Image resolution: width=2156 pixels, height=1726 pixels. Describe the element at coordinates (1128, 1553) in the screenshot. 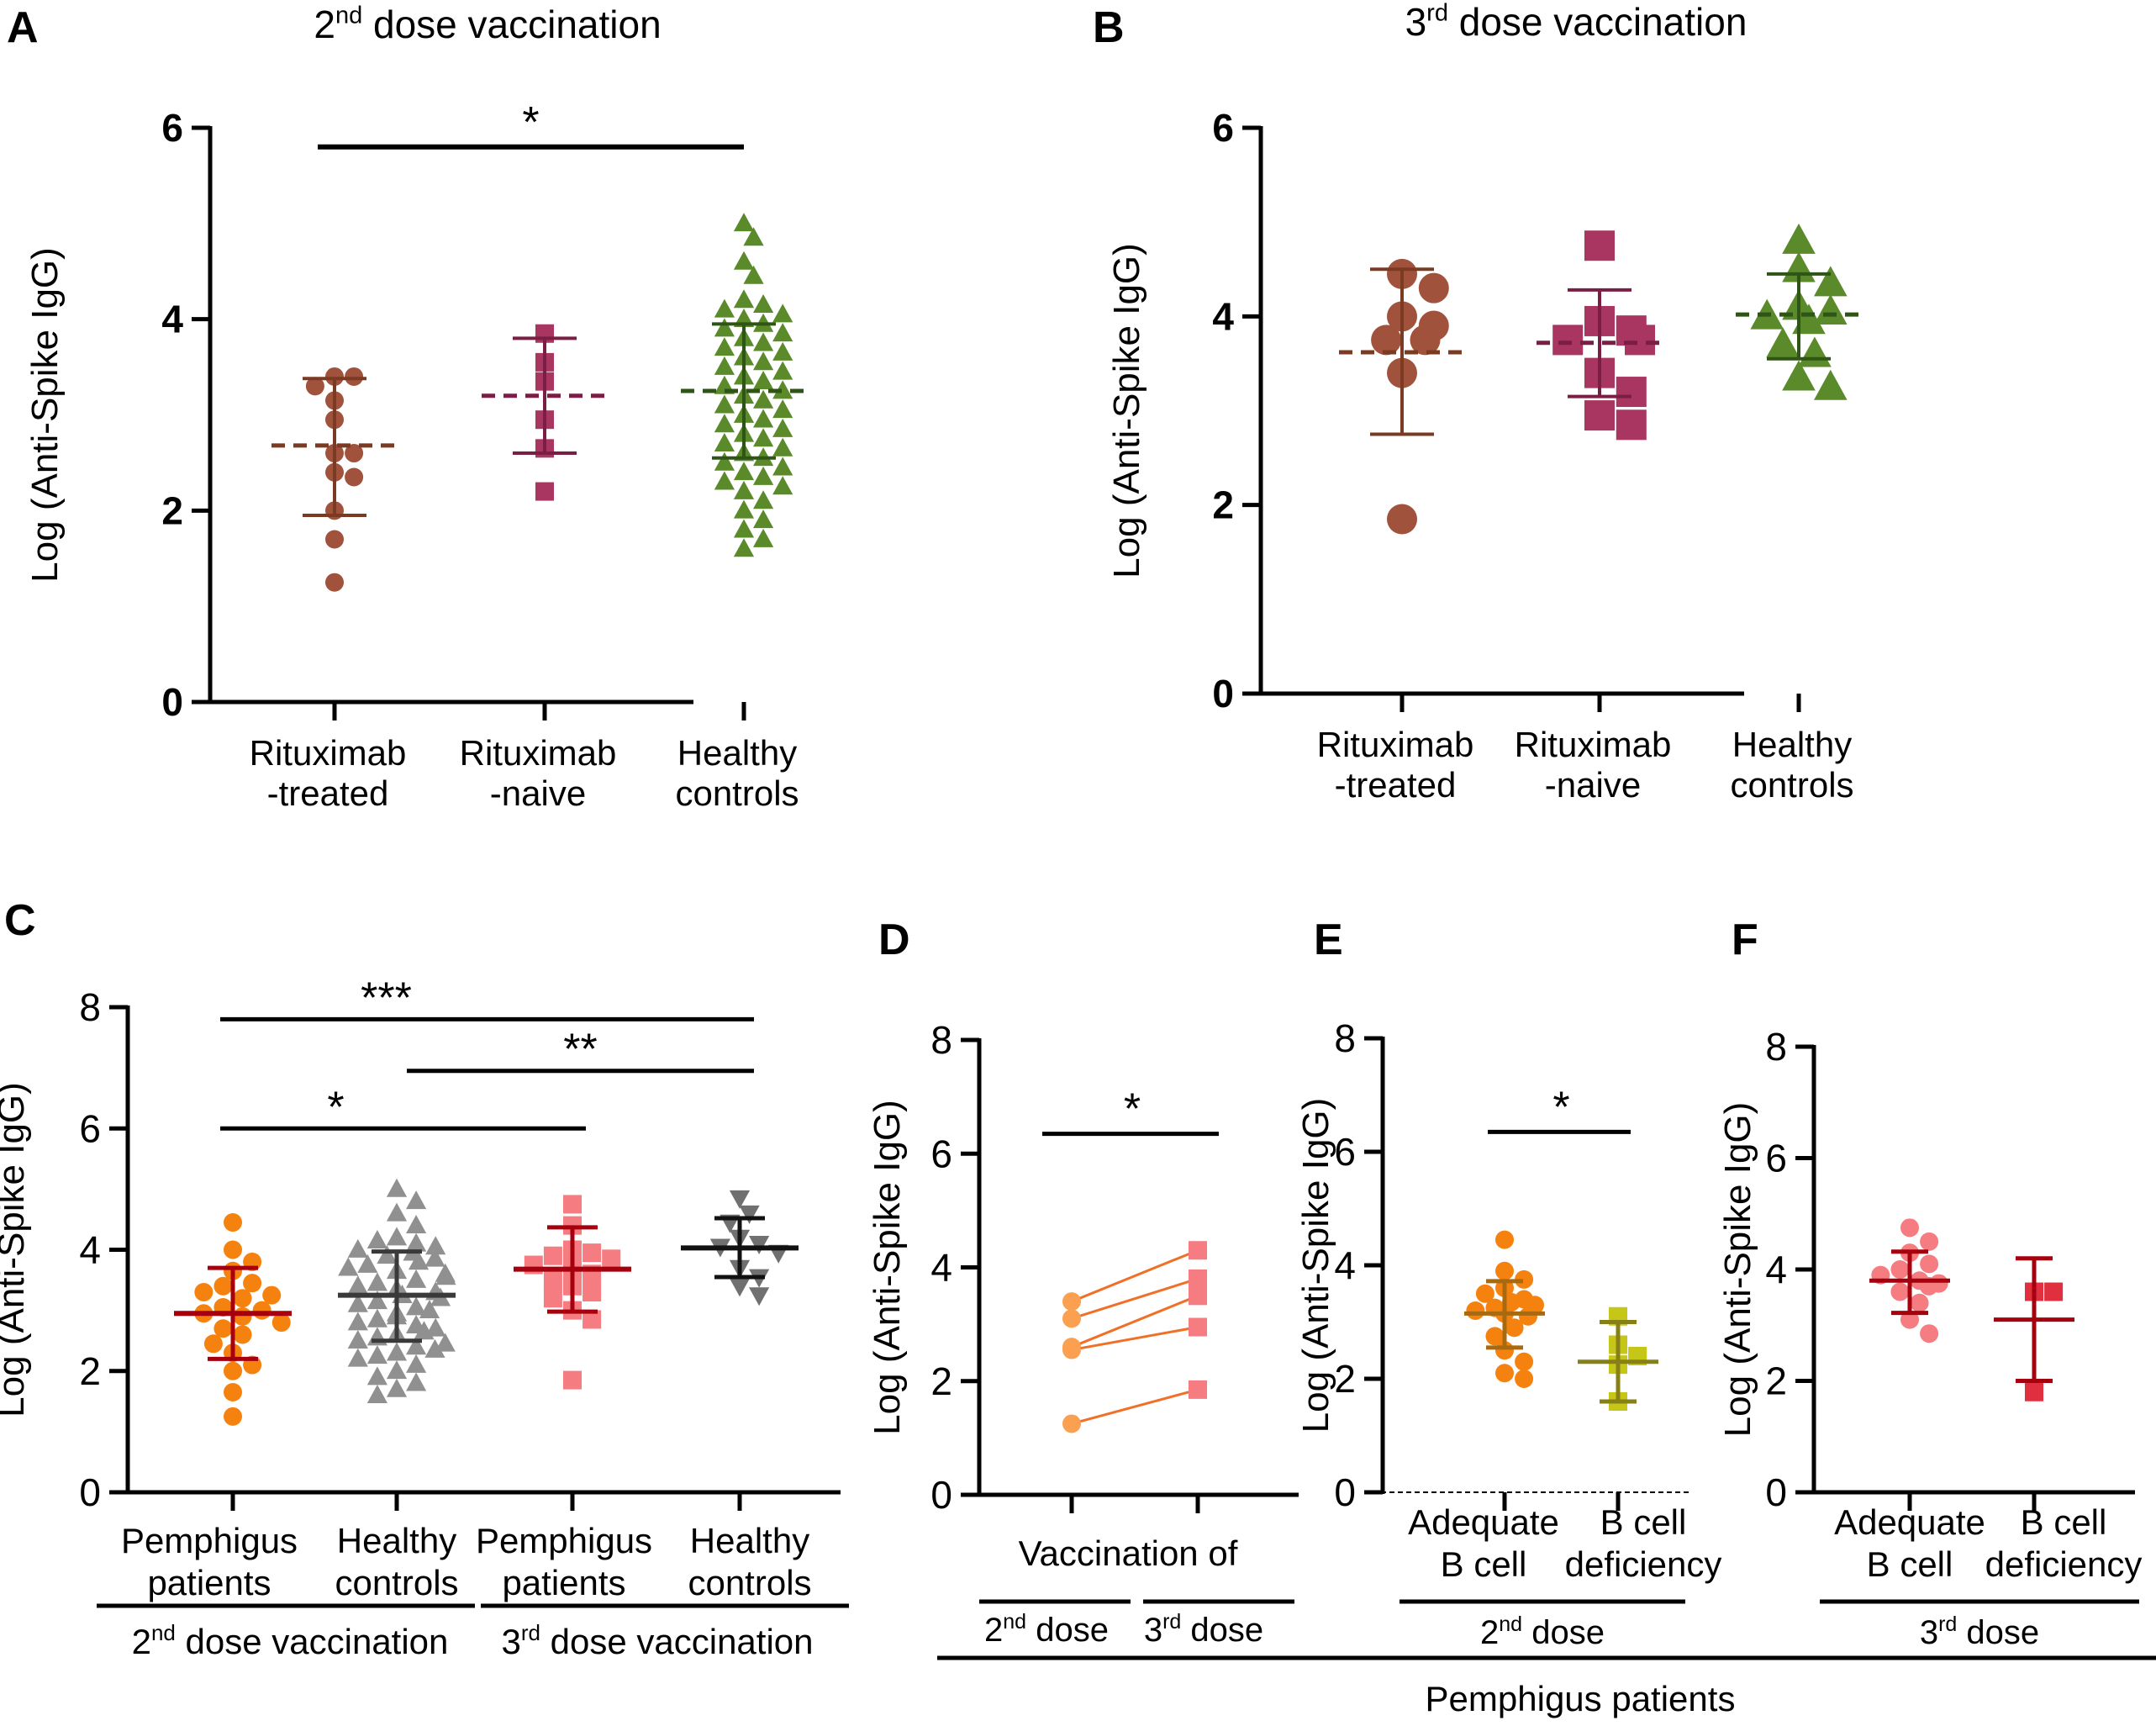

I see `x-axis-label: Vaccination of` at that location.